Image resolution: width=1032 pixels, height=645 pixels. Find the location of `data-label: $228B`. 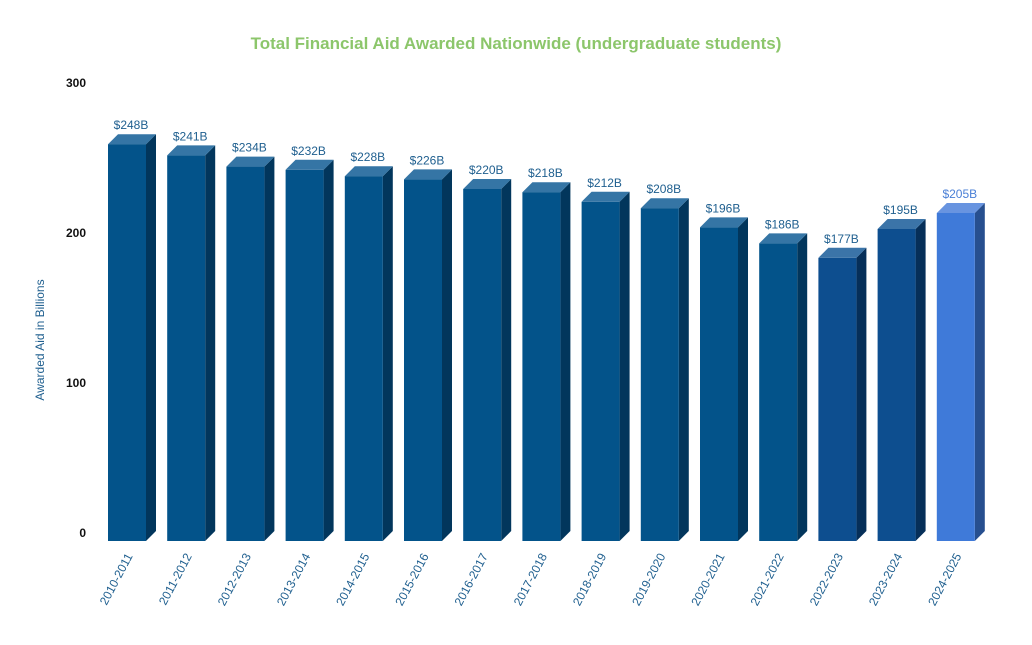

data-label: $228B is located at coordinates (367, 157).